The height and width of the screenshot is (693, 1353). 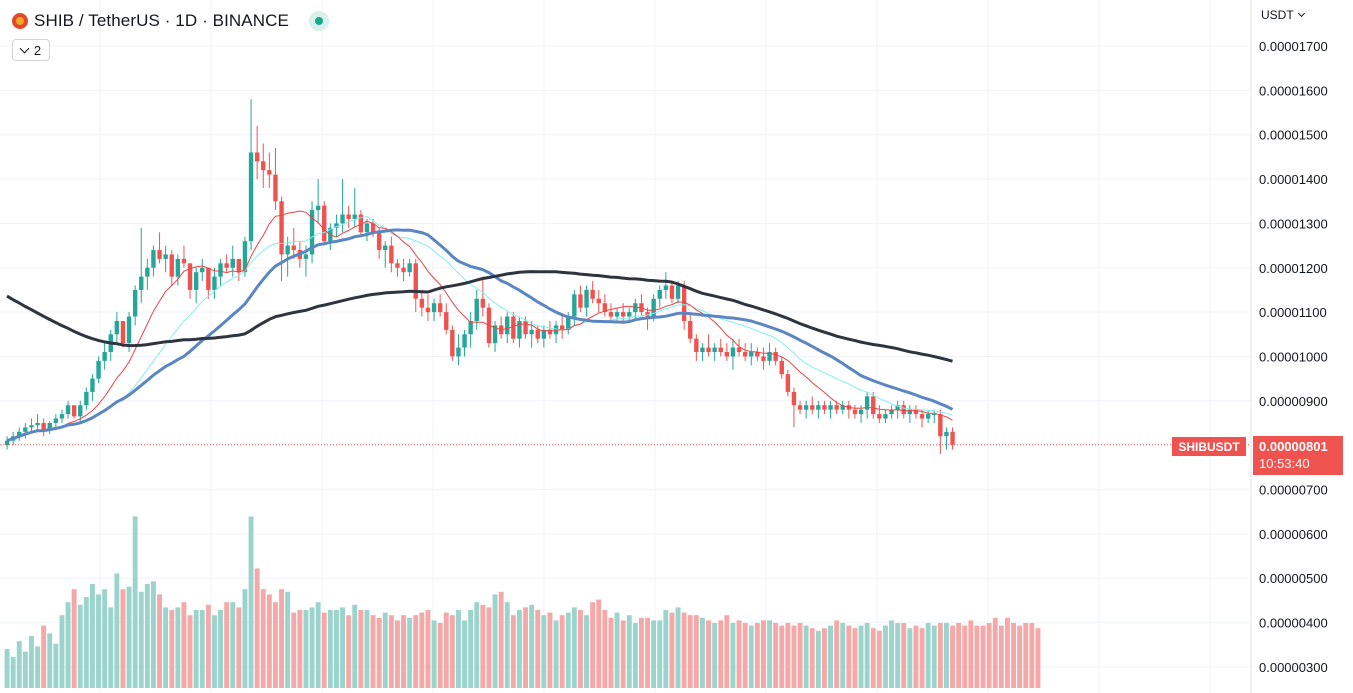 I want to click on price-tick-label: 0.00001300, so click(x=1293, y=223).